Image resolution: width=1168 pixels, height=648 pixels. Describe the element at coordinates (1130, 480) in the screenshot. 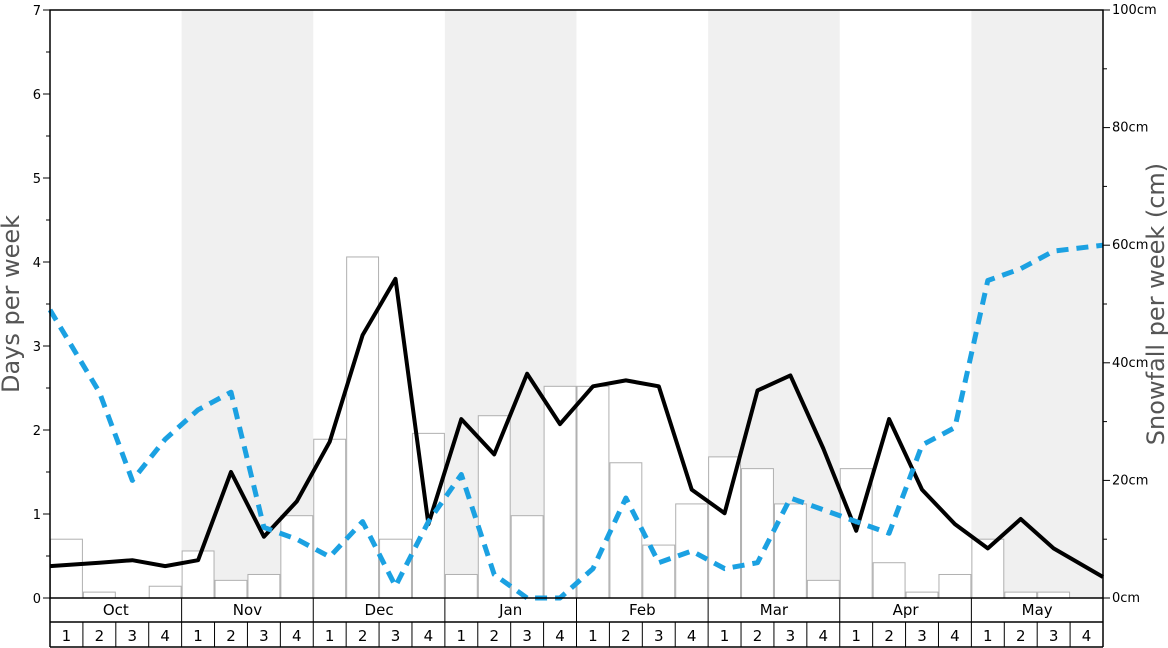

I see `right-tick-label: 20cm` at that location.